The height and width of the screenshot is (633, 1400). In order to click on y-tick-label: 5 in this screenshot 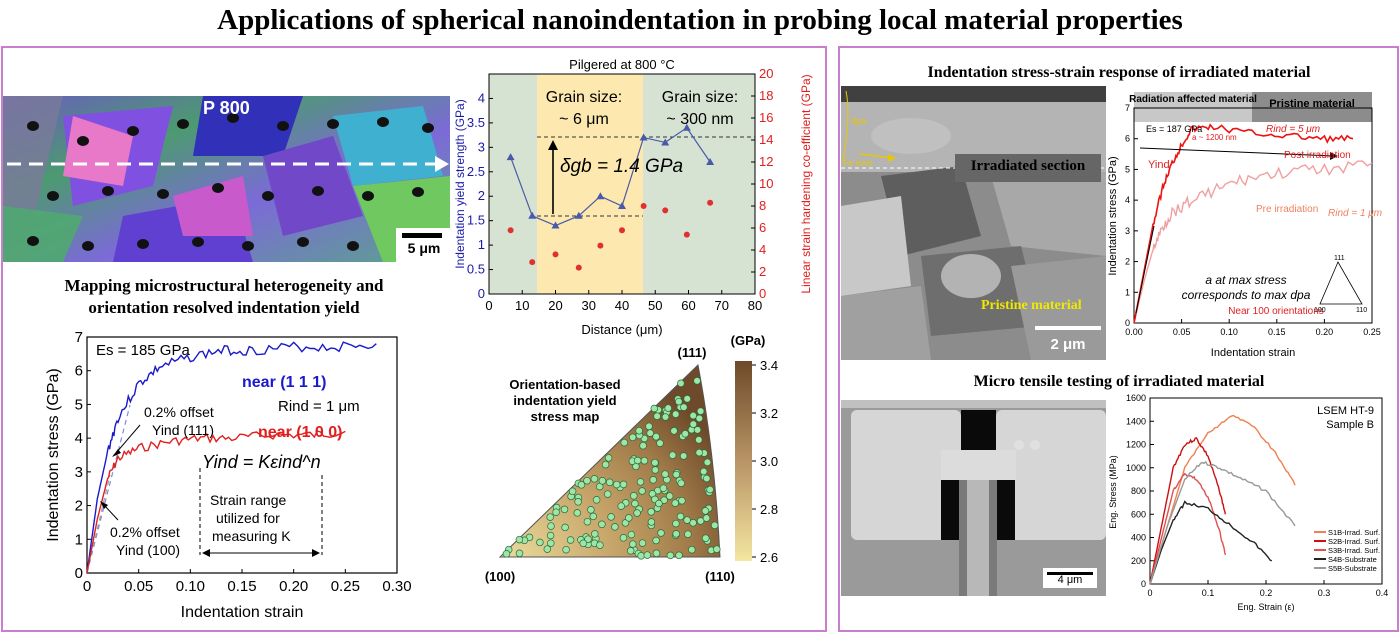, I will do `click(1127, 169)`.